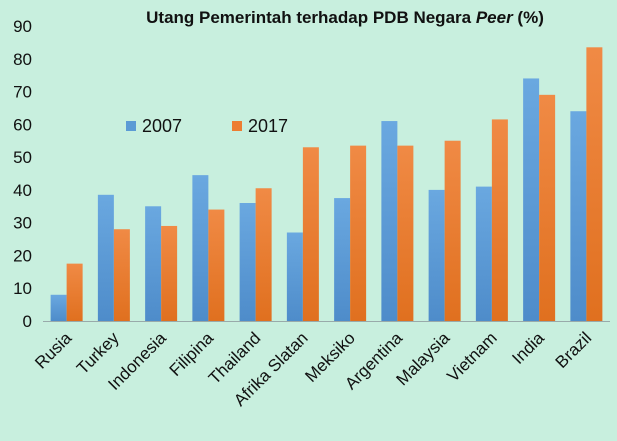 This screenshot has width=617, height=441. I want to click on bar-2017-turkey, so click(121, 275).